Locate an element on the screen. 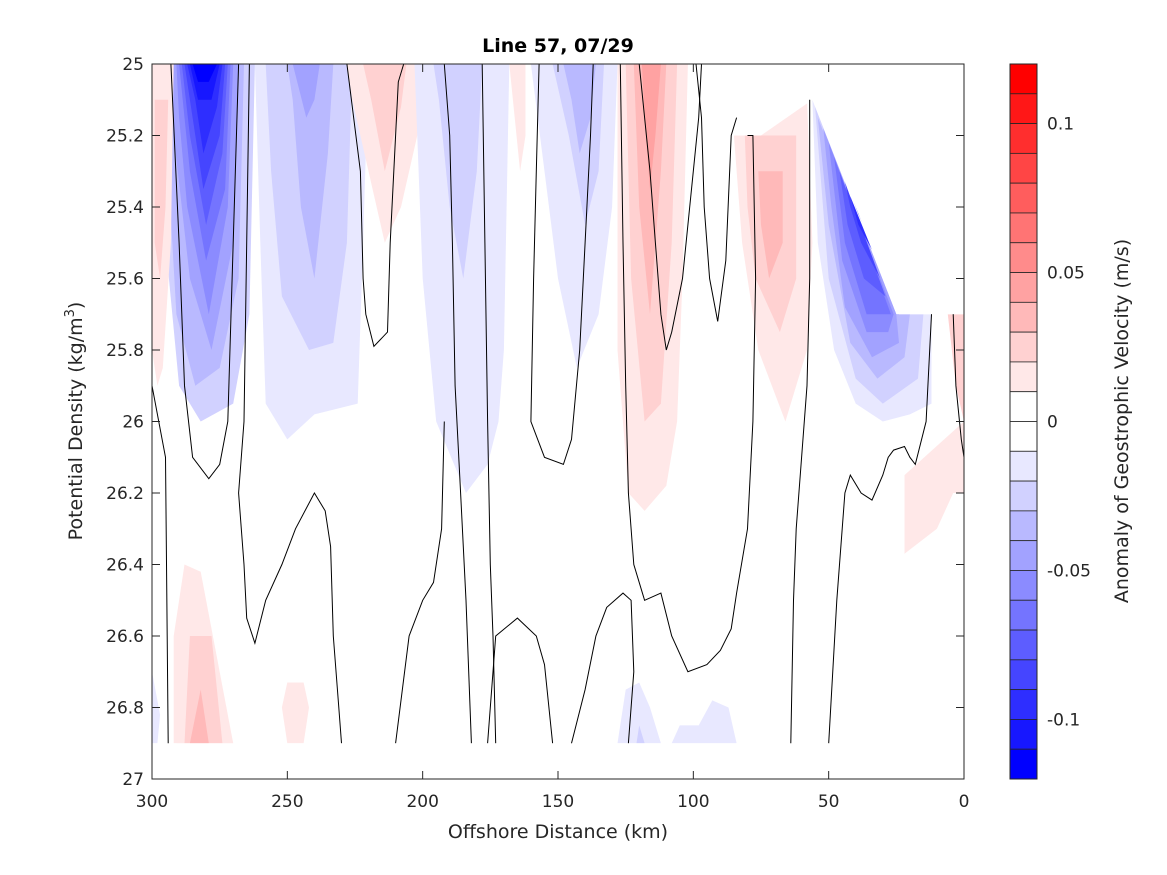  colorbar-tick-label: 0.05 is located at coordinates (1066, 274).